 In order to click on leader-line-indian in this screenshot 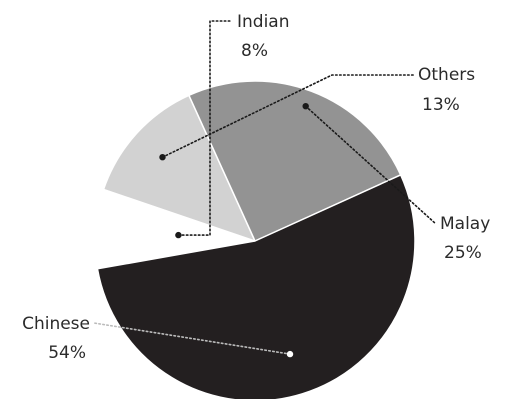, I will do `click(205, 128)`.